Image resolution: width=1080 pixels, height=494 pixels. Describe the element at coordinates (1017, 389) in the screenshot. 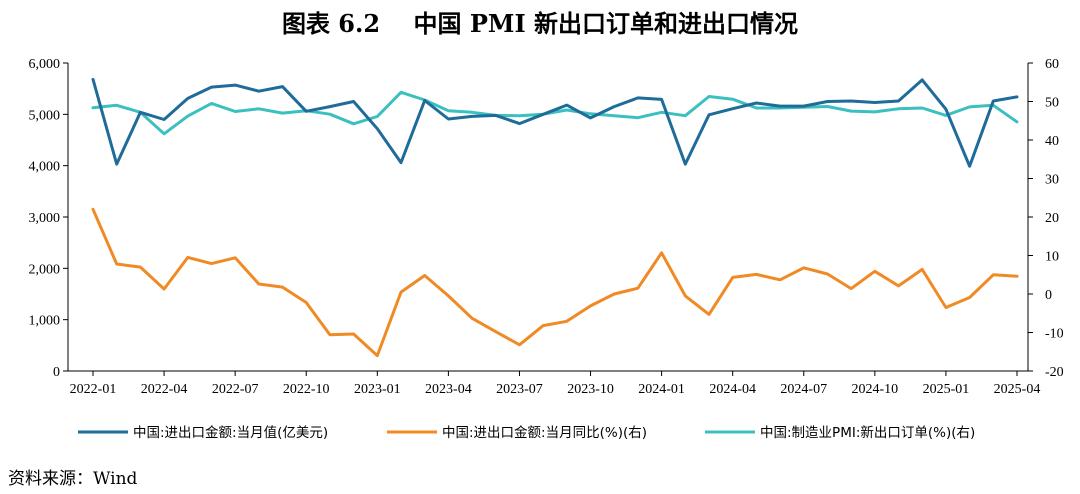

I see `x-tick-label: 2025-04` at that location.